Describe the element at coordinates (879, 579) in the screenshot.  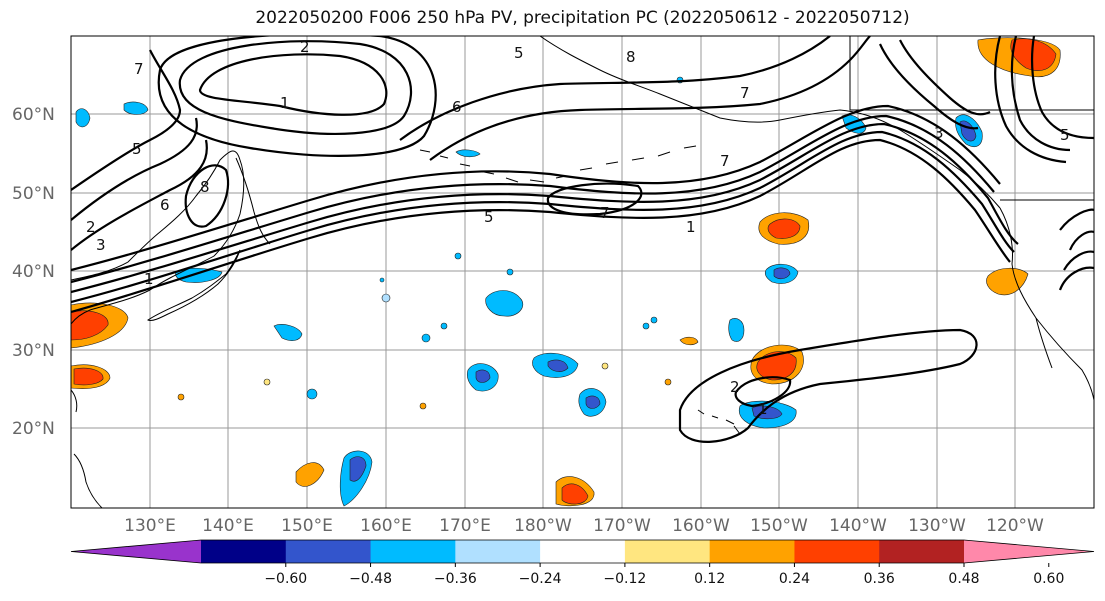
I see `colorbar-tick-label: 0.36` at that location.